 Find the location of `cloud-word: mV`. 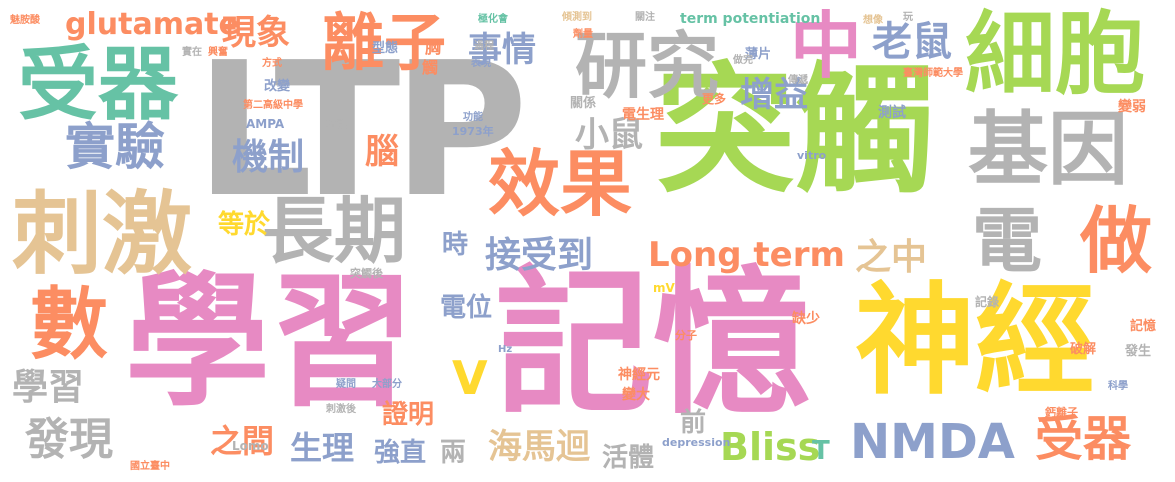

cloud-word: mV is located at coordinates (664, 288).